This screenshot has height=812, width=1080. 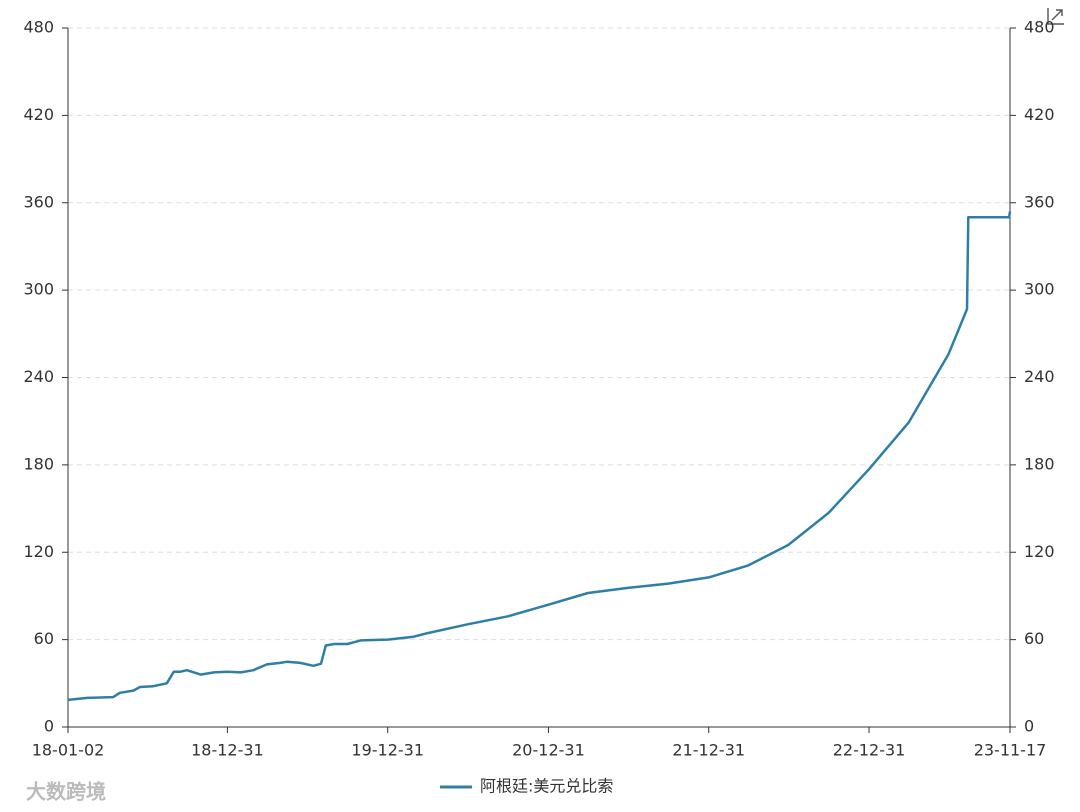 What do you see at coordinates (38, 201) in the screenshot?
I see `y-tick-label: 360` at bounding box center [38, 201].